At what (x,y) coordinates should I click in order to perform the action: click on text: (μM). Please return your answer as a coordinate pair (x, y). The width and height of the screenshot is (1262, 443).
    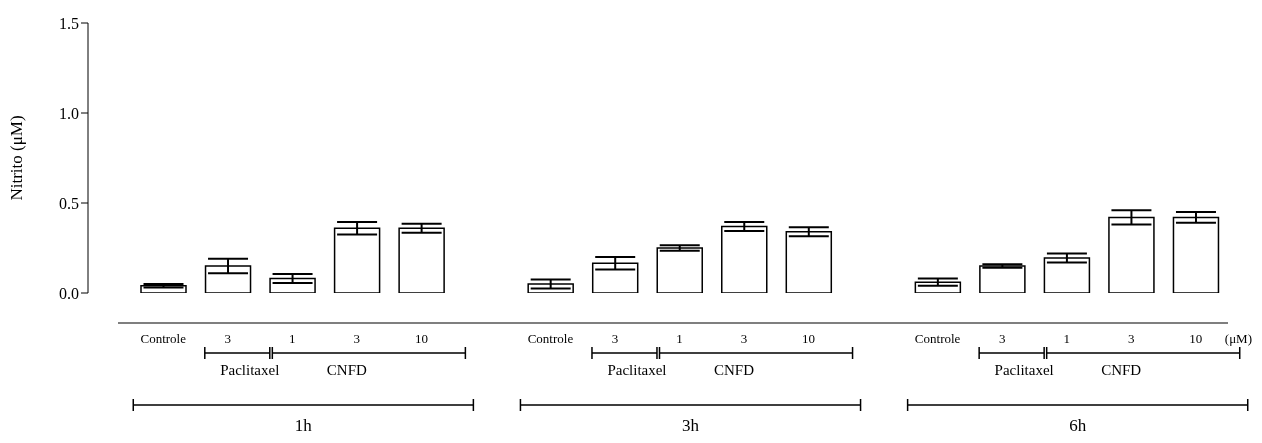
    Looking at the image, I should click on (1238, 338).